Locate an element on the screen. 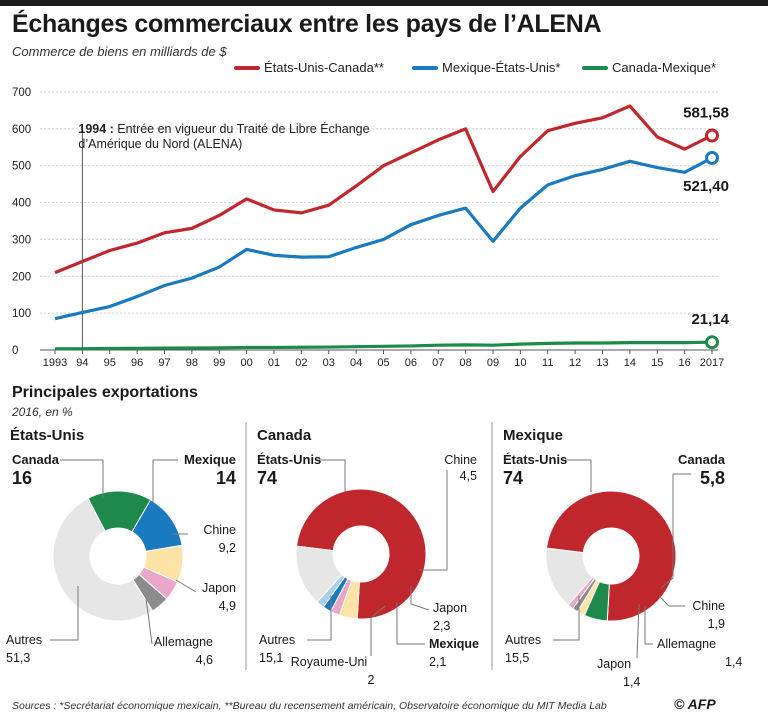 The width and height of the screenshot is (768, 723). x-tick-label: 08 is located at coordinates (466, 363).